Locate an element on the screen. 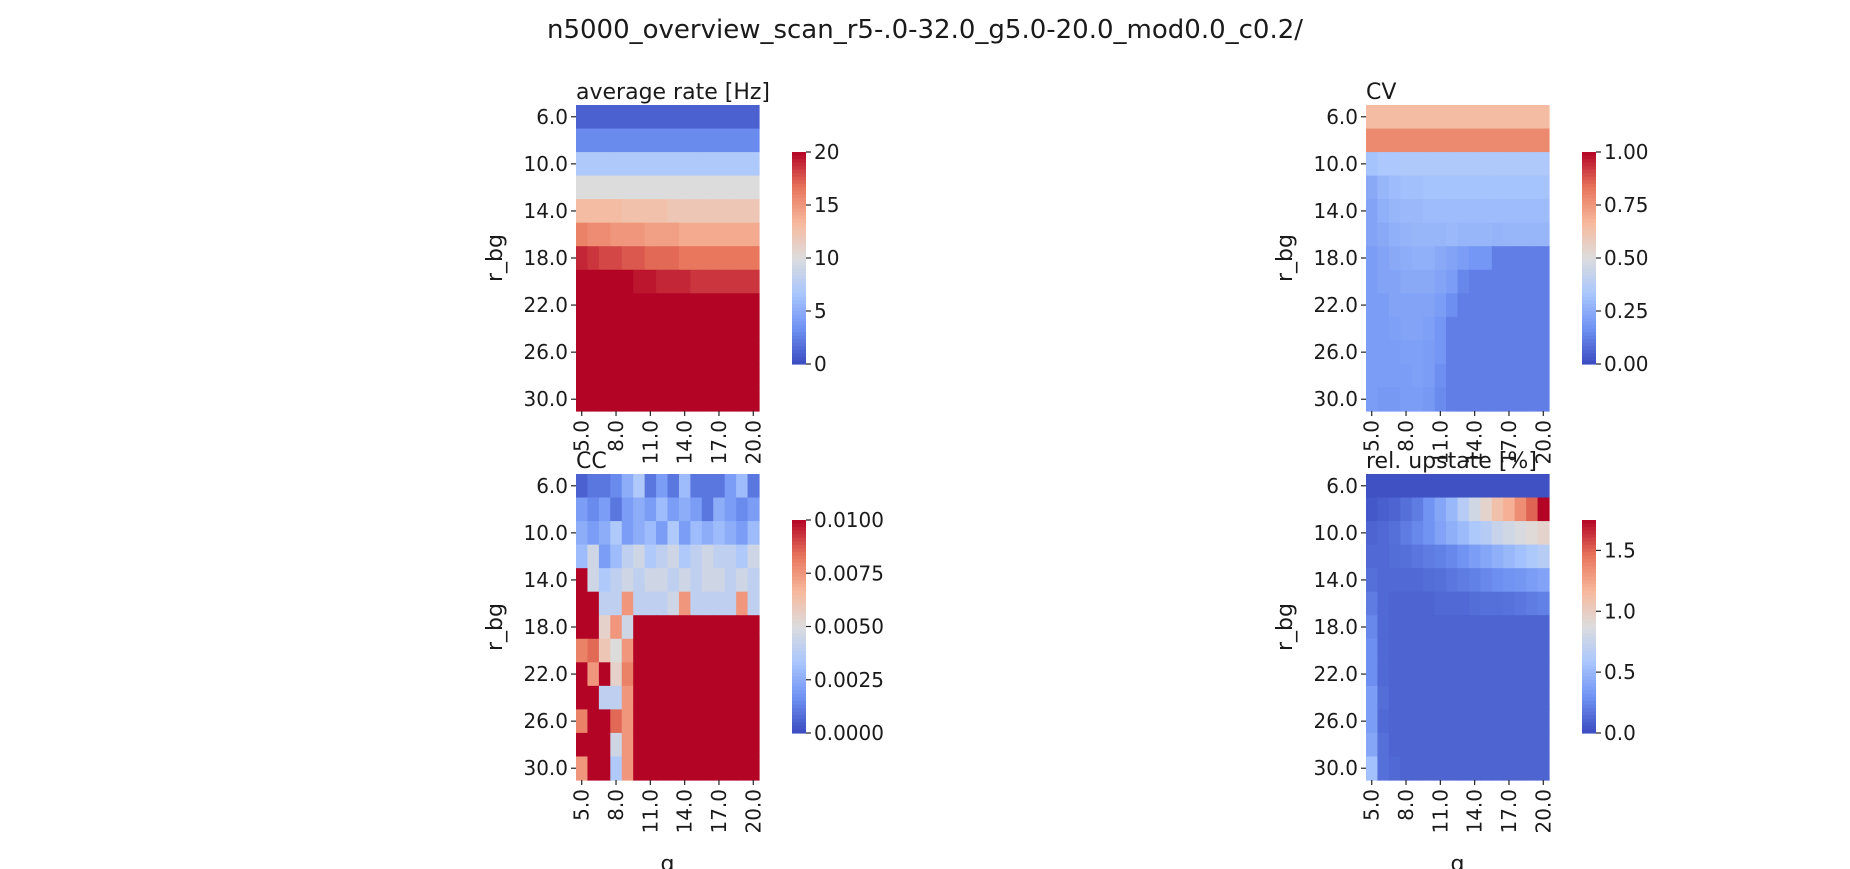 This screenshot has height=869, width=1850. y-tick-label: 6.0 is located at coordinates (552, 117).